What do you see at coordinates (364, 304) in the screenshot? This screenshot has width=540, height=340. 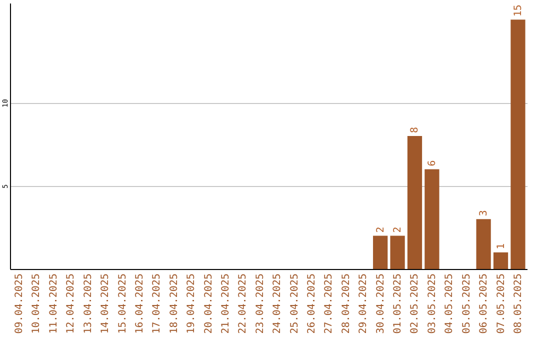 I see `x-tick-label: 29.04.2025` at bounding box center [364, 304].